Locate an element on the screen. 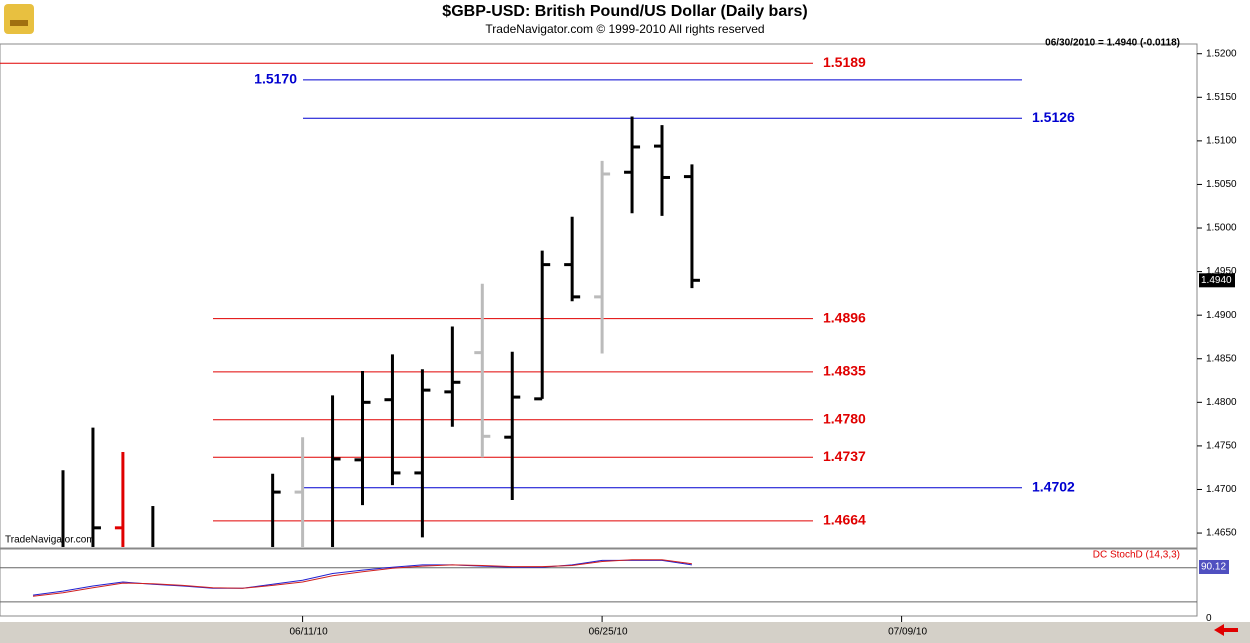  y-tick-label: 1.5050 is located at coordinates (1221, 184).